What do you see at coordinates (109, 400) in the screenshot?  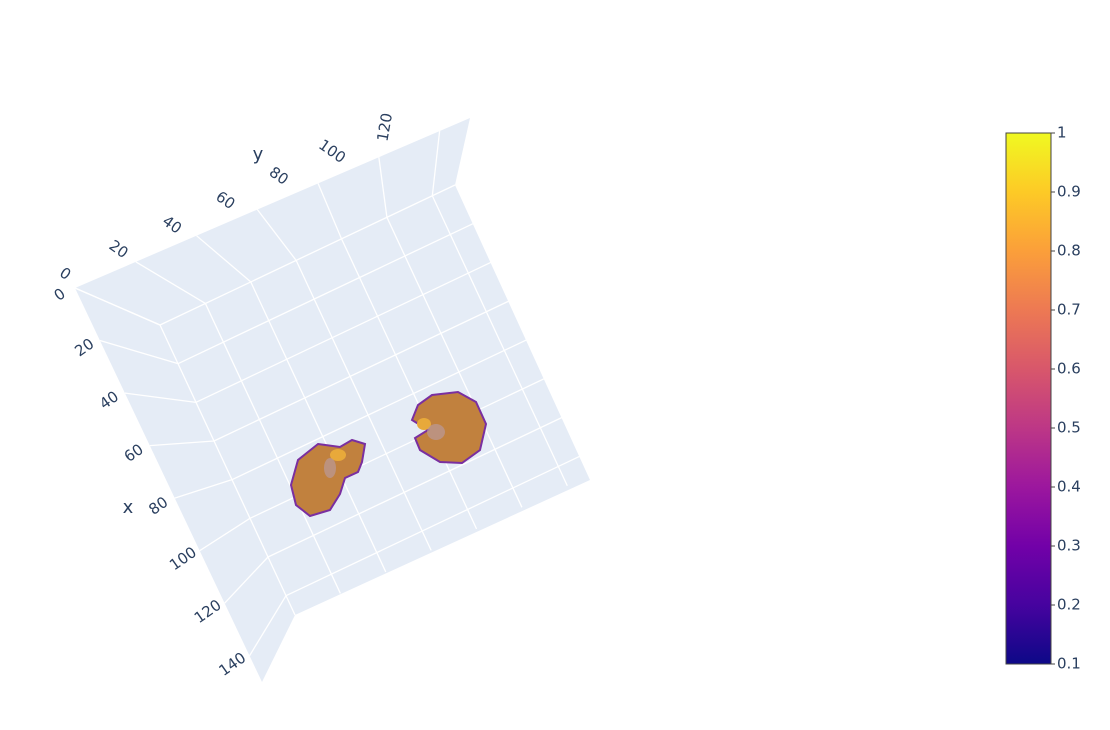 I see `x-tick-label: 40` at bounding box center [109, 400].